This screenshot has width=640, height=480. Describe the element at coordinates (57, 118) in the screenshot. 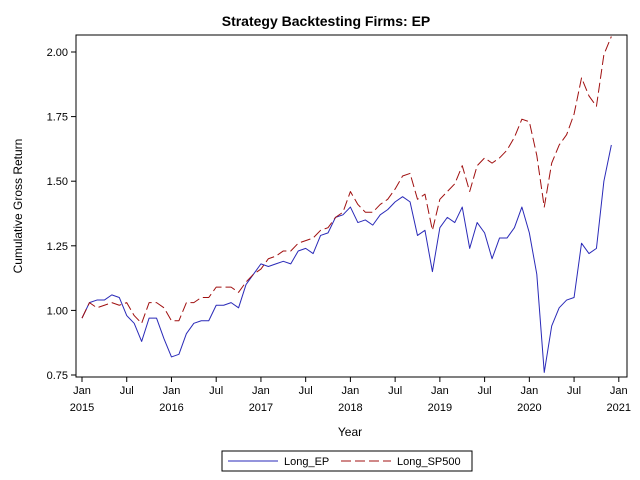

I see `y-tick-label: 1.75` at that location.